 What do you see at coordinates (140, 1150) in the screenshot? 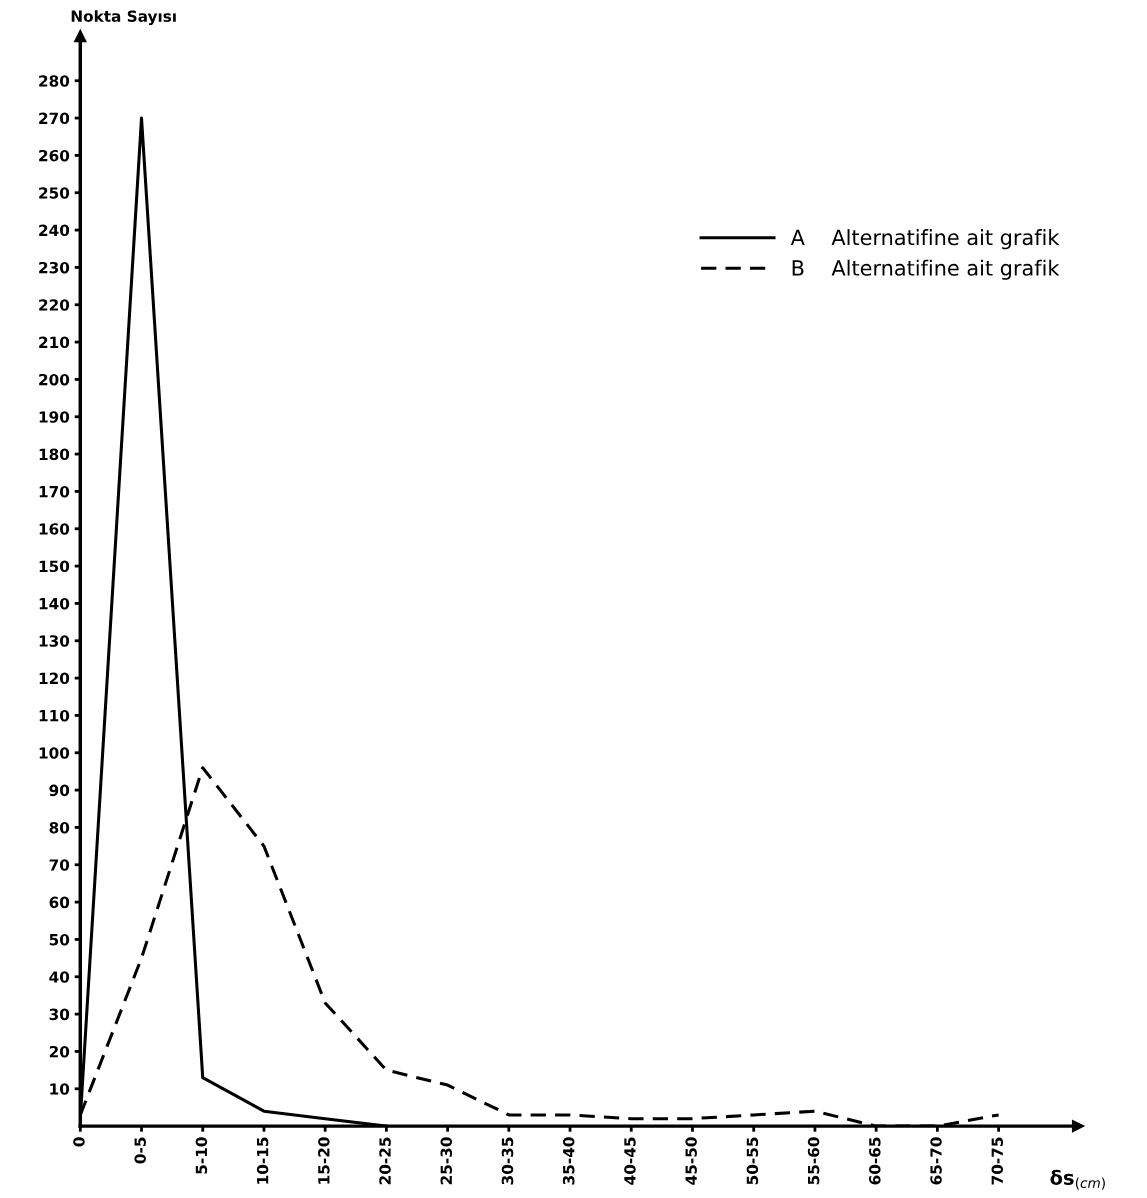
I see `x-tick-label: 0-5` at bounding box center [140, 1150].